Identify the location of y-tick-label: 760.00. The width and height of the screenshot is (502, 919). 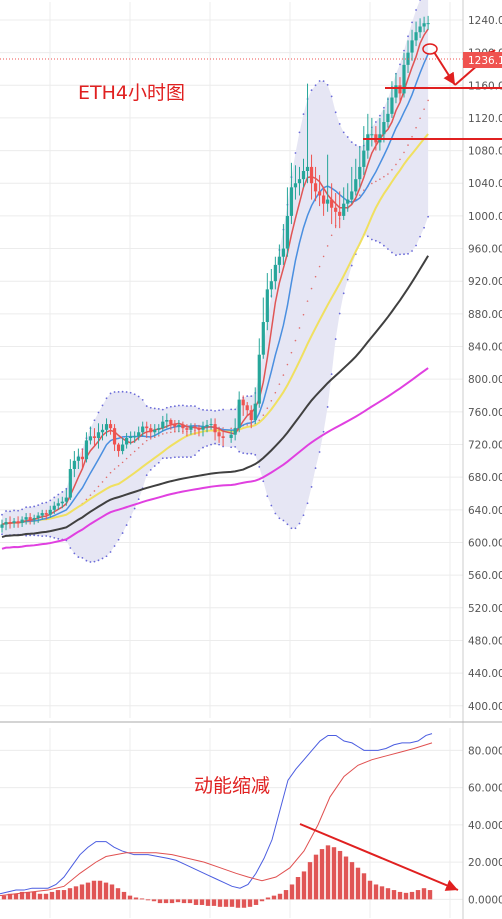
(485, 413).